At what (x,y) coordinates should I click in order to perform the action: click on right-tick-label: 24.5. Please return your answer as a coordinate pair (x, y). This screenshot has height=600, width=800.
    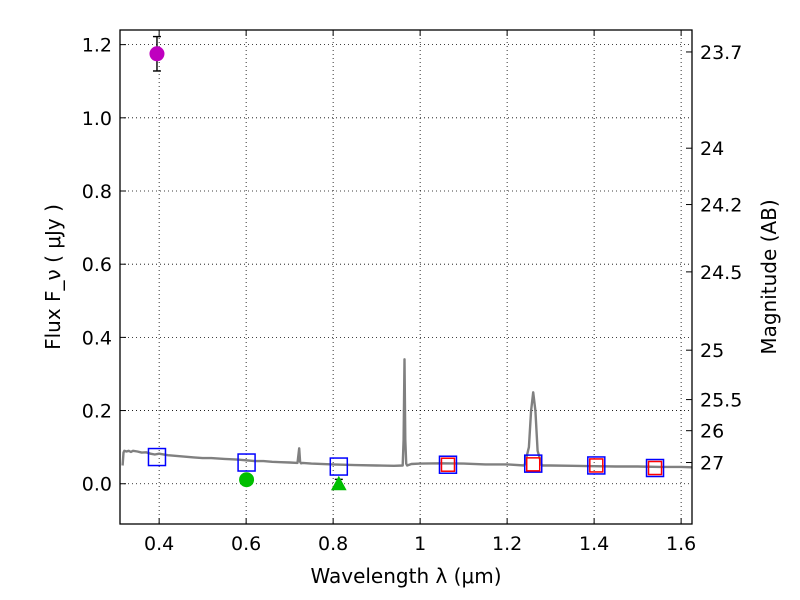
    Looking at the image, I should click on (721, 273).